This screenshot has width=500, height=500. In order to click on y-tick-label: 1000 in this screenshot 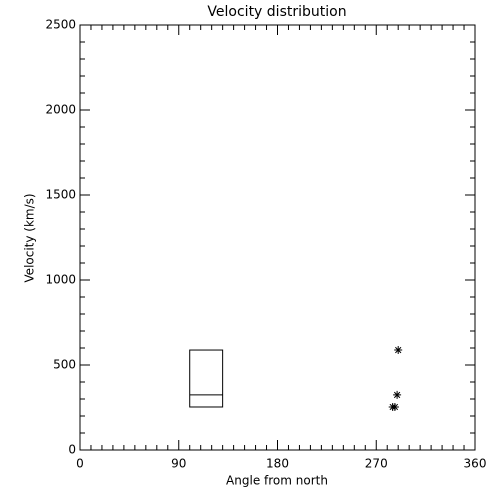, I will do `click(60, 280)`.